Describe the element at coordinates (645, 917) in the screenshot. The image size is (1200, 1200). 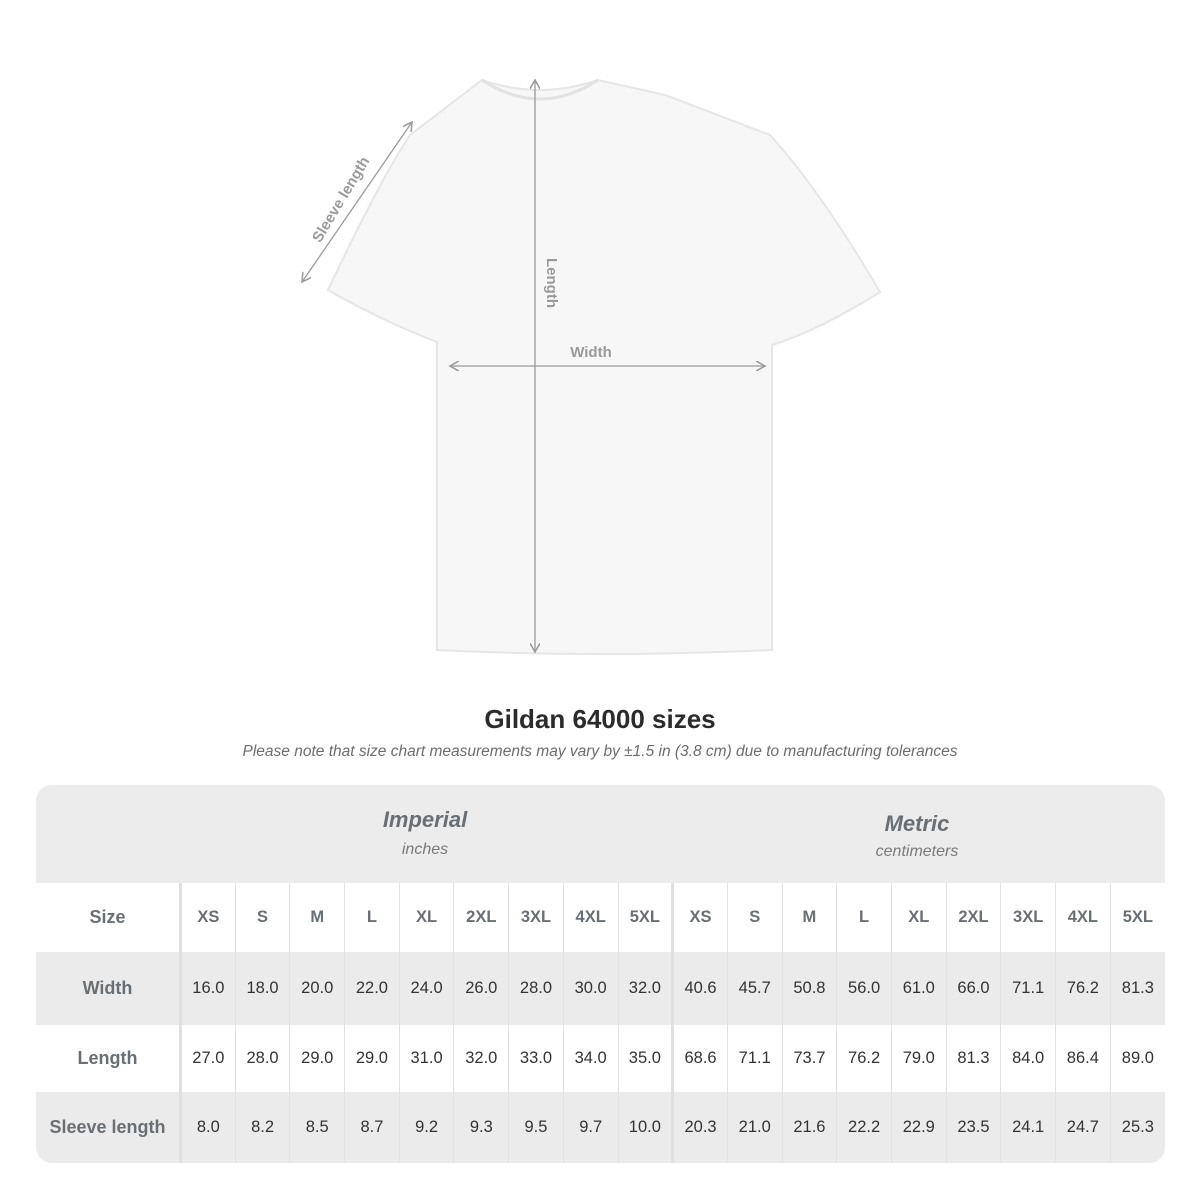
I see `imperial-size-5xl: 5XL` at that location.